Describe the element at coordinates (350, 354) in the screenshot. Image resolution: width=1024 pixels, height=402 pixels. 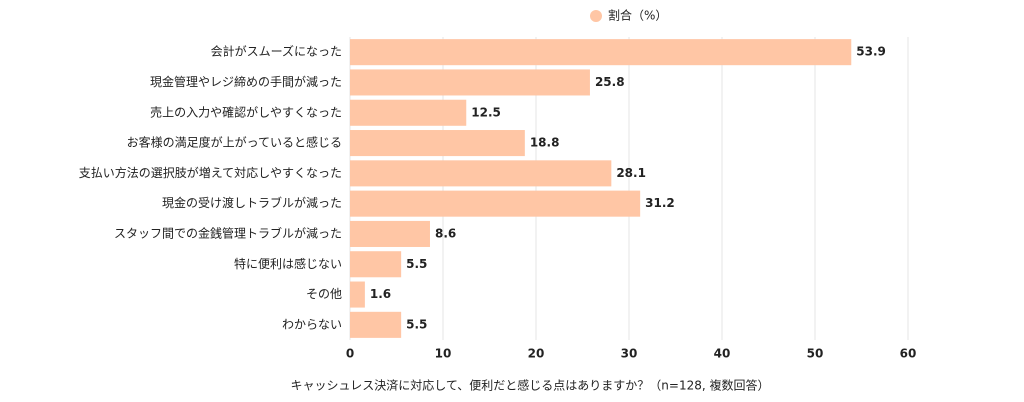
I see `x-tick-label: 0` at that location.